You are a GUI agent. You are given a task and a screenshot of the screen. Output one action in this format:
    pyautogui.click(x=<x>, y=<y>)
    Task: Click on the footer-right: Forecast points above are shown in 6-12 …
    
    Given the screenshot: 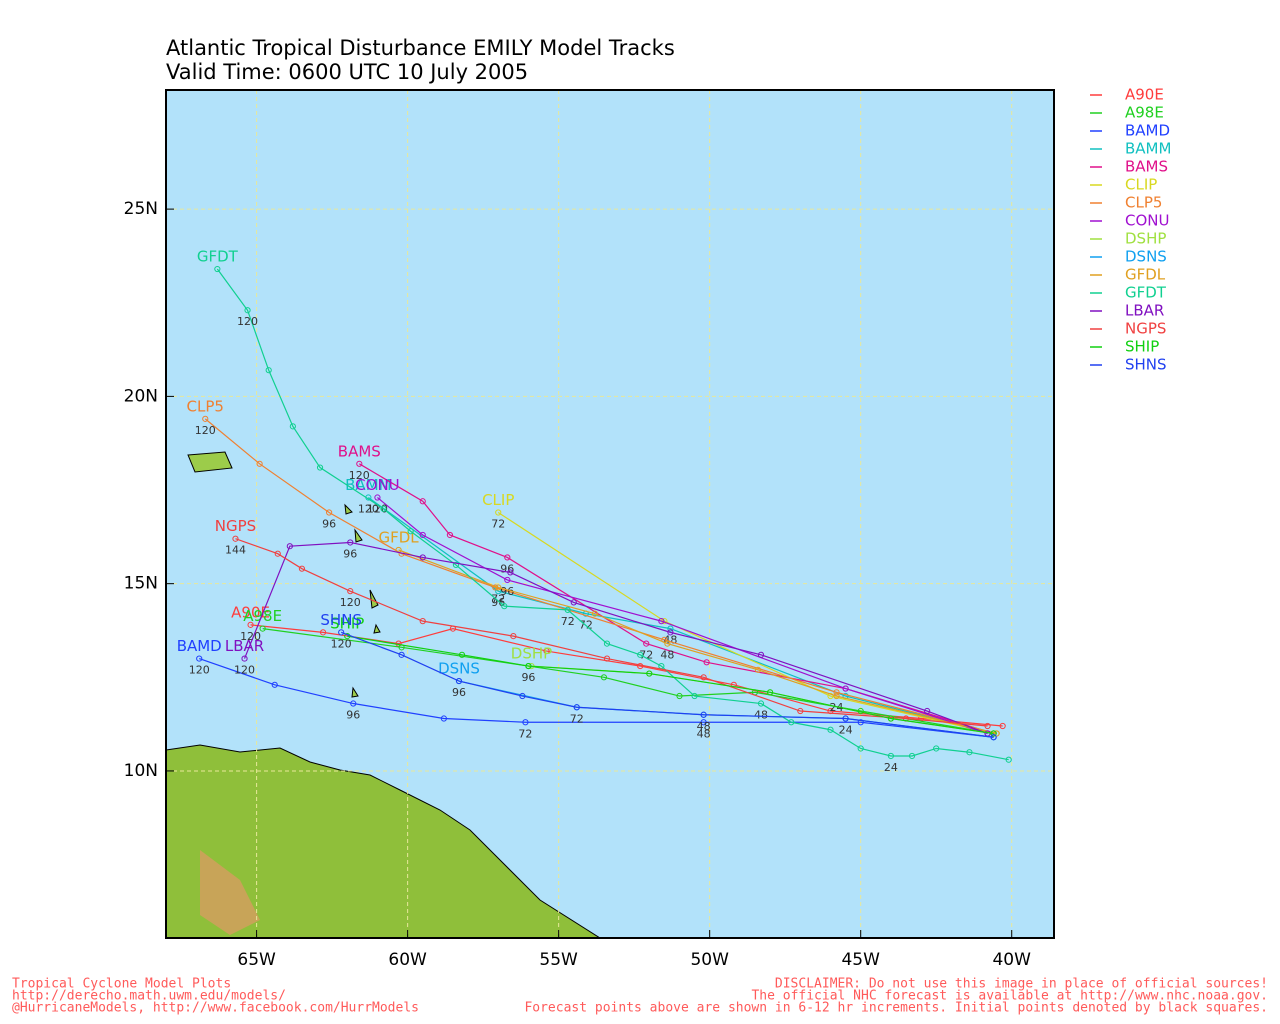 What is the action you would take?
    pyautogui.click(x=896, y=1008)
    